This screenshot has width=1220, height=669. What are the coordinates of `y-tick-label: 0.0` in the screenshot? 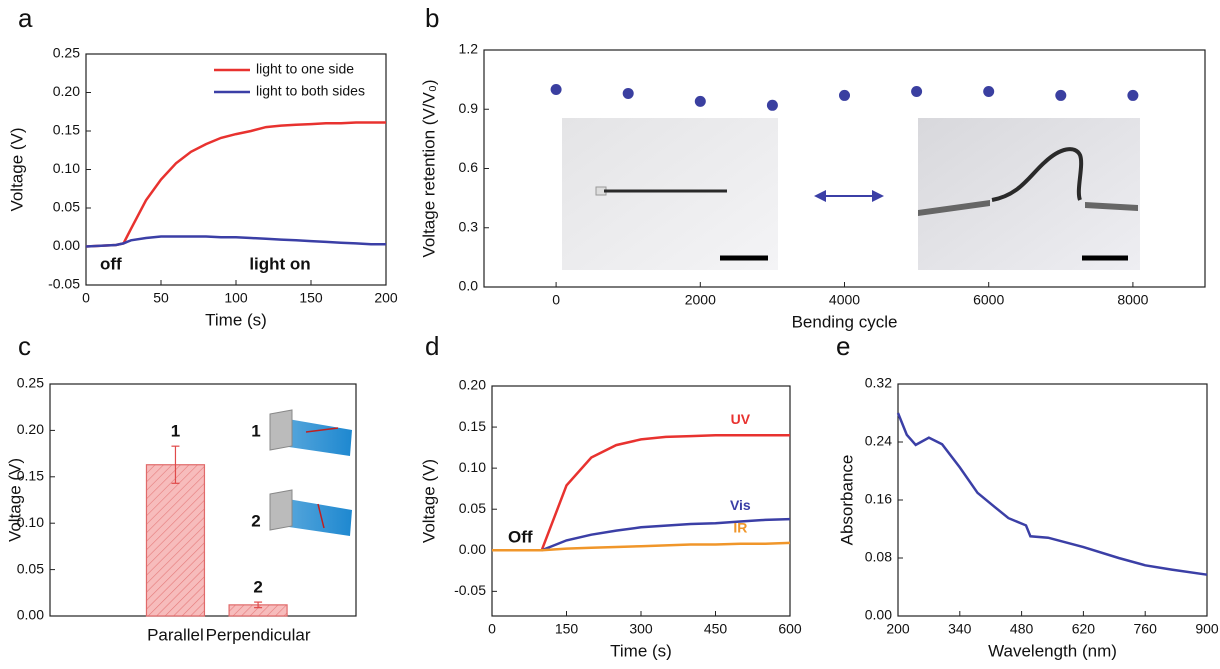 It's located at (469, 286).